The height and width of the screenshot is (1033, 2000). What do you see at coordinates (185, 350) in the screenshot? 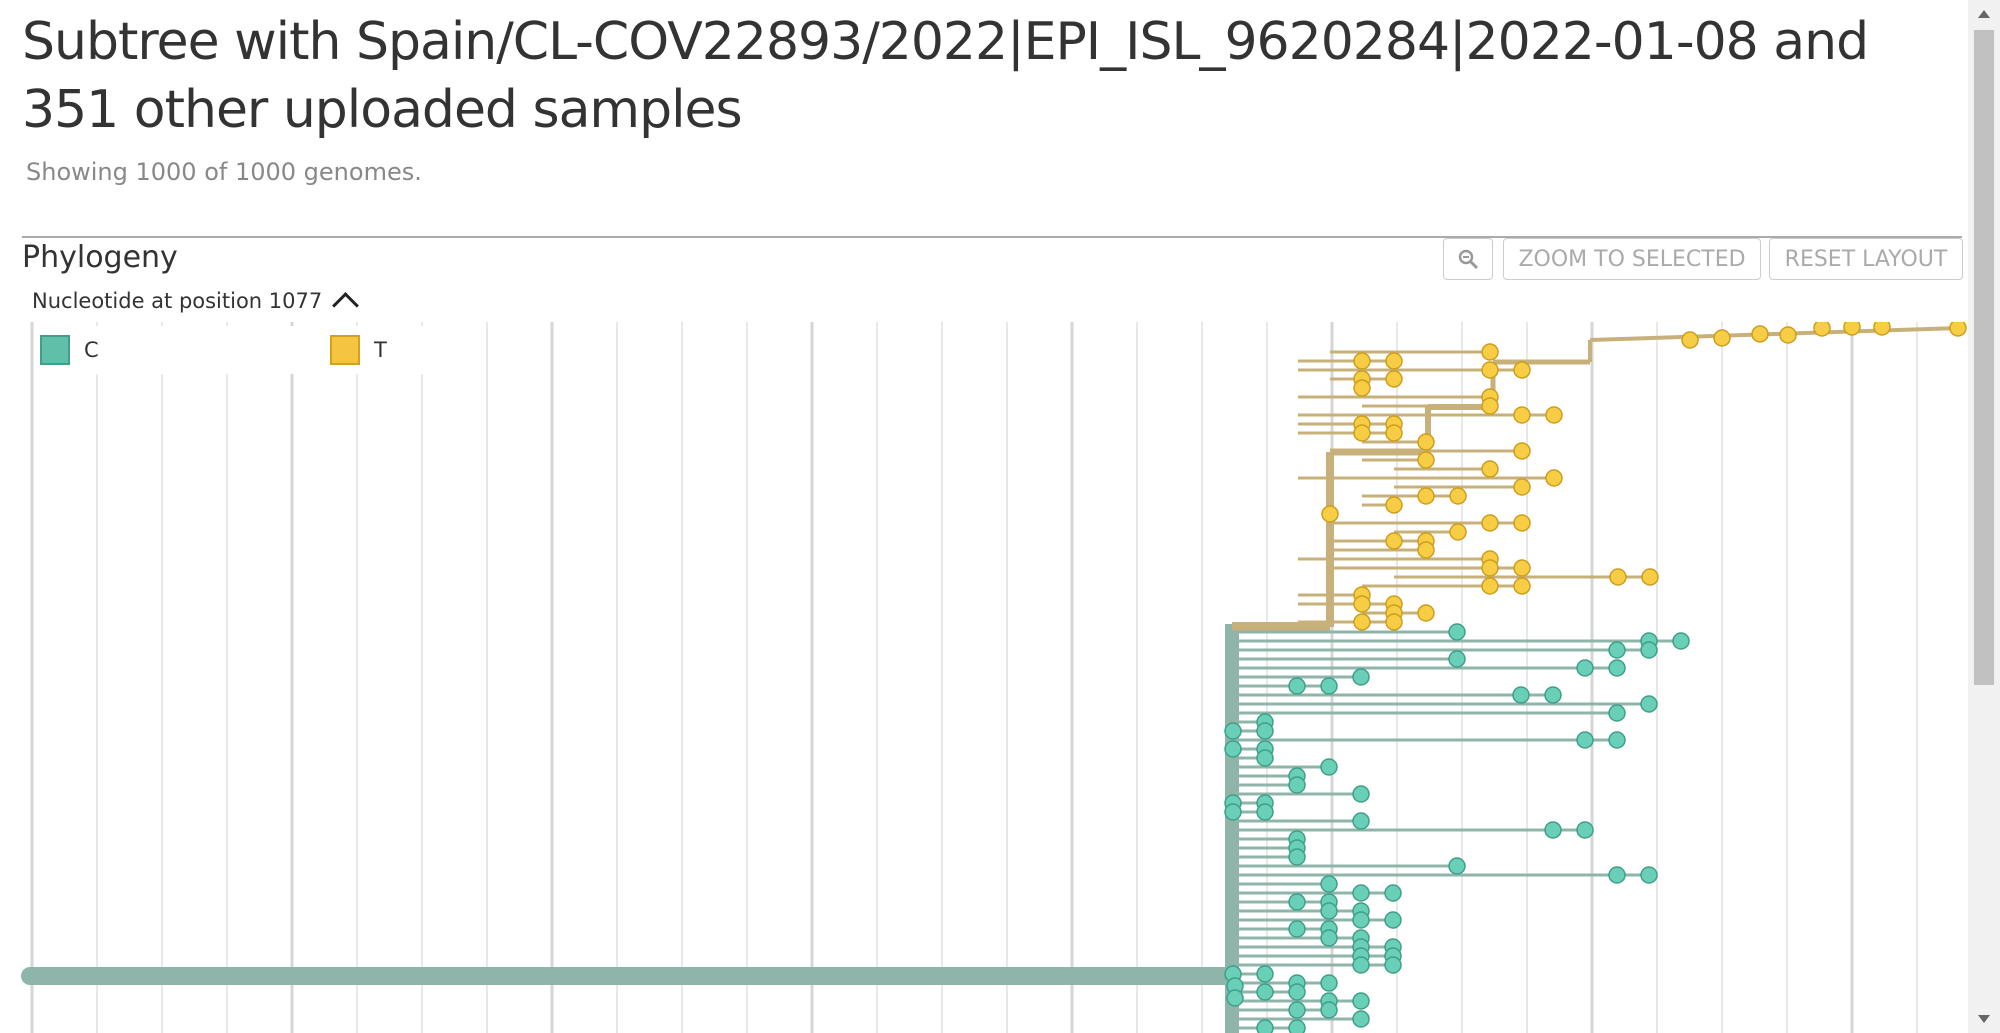
I see `legend-item-c: C` at bounding box center [185, 350].